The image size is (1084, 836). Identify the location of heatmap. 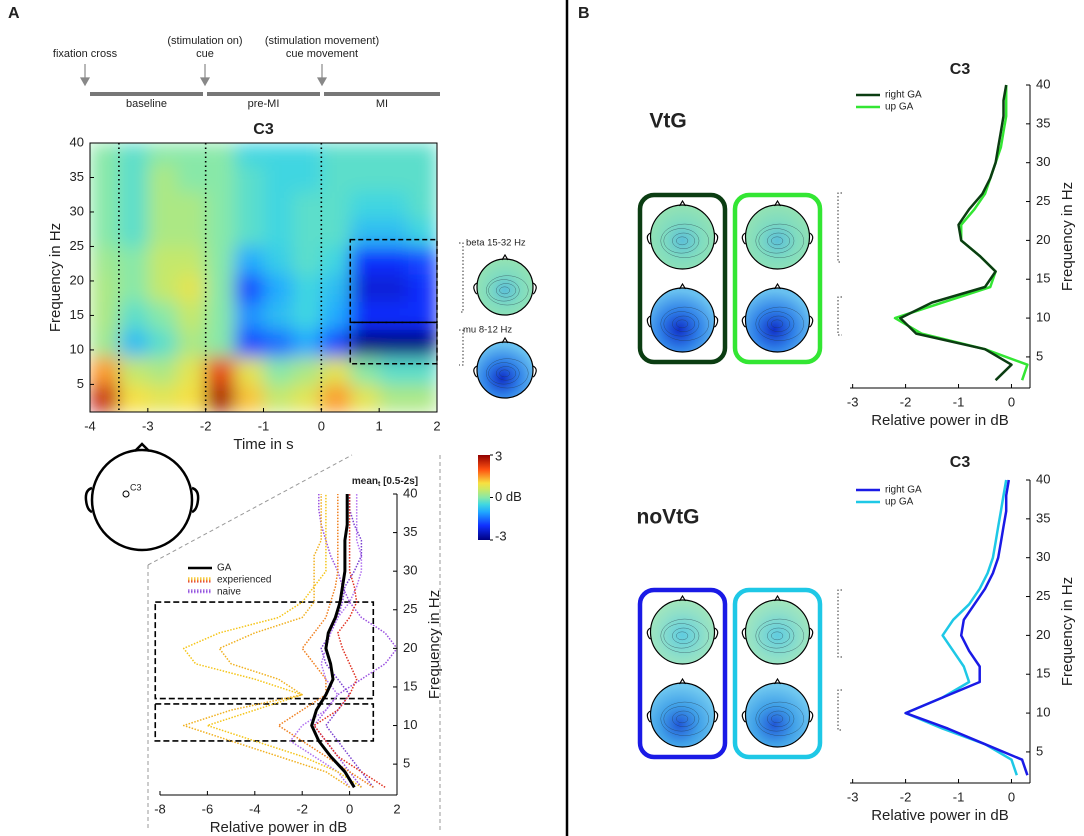
(263, 277).